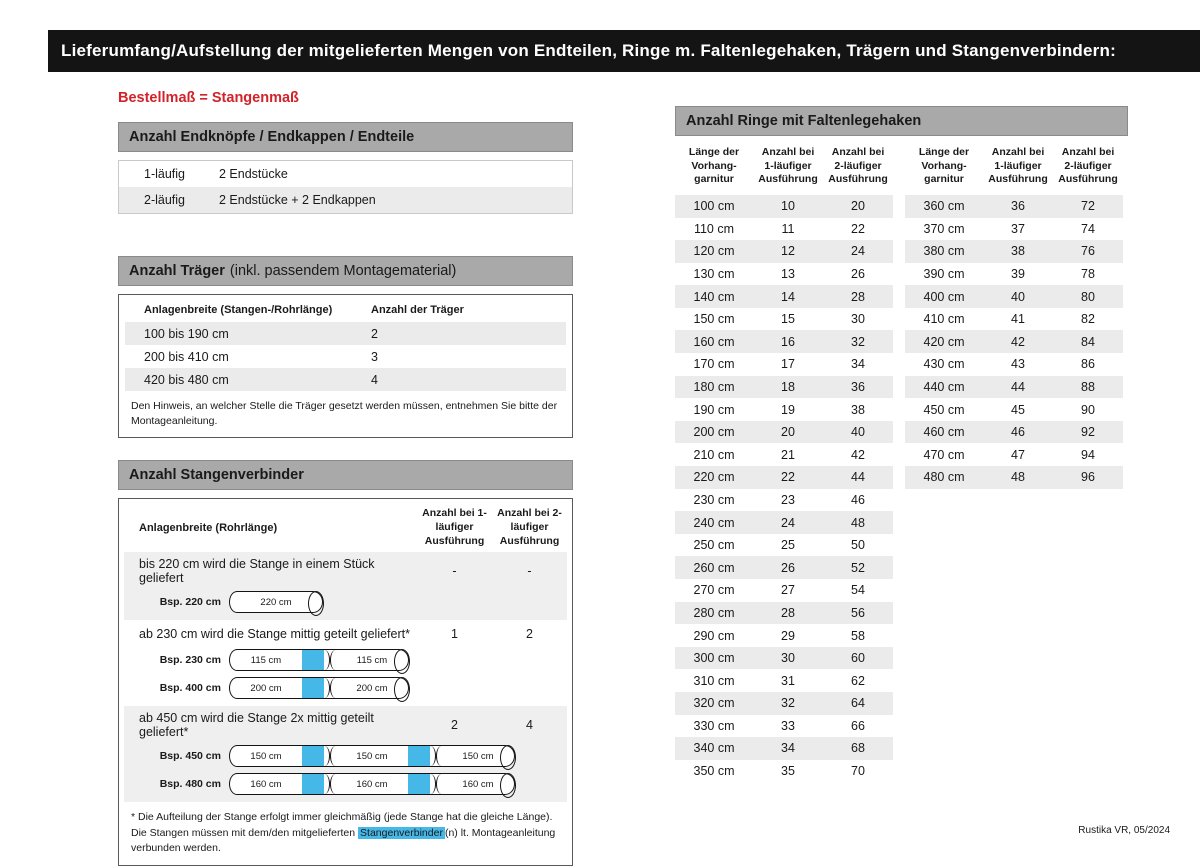 This screenshot has height=866, width=1200. Describe the element at coordinates (297, 200) in the screenshot. I see `endteile-parts: 2 Endstücke + 2 Endkappen` at that location.